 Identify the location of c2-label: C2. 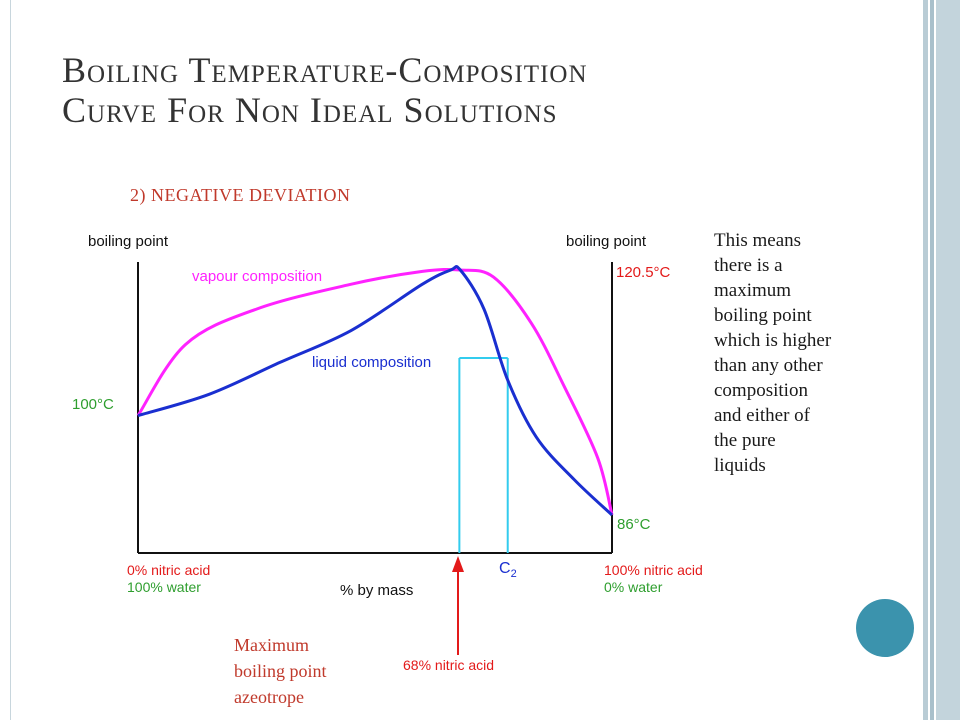
(508, 570).